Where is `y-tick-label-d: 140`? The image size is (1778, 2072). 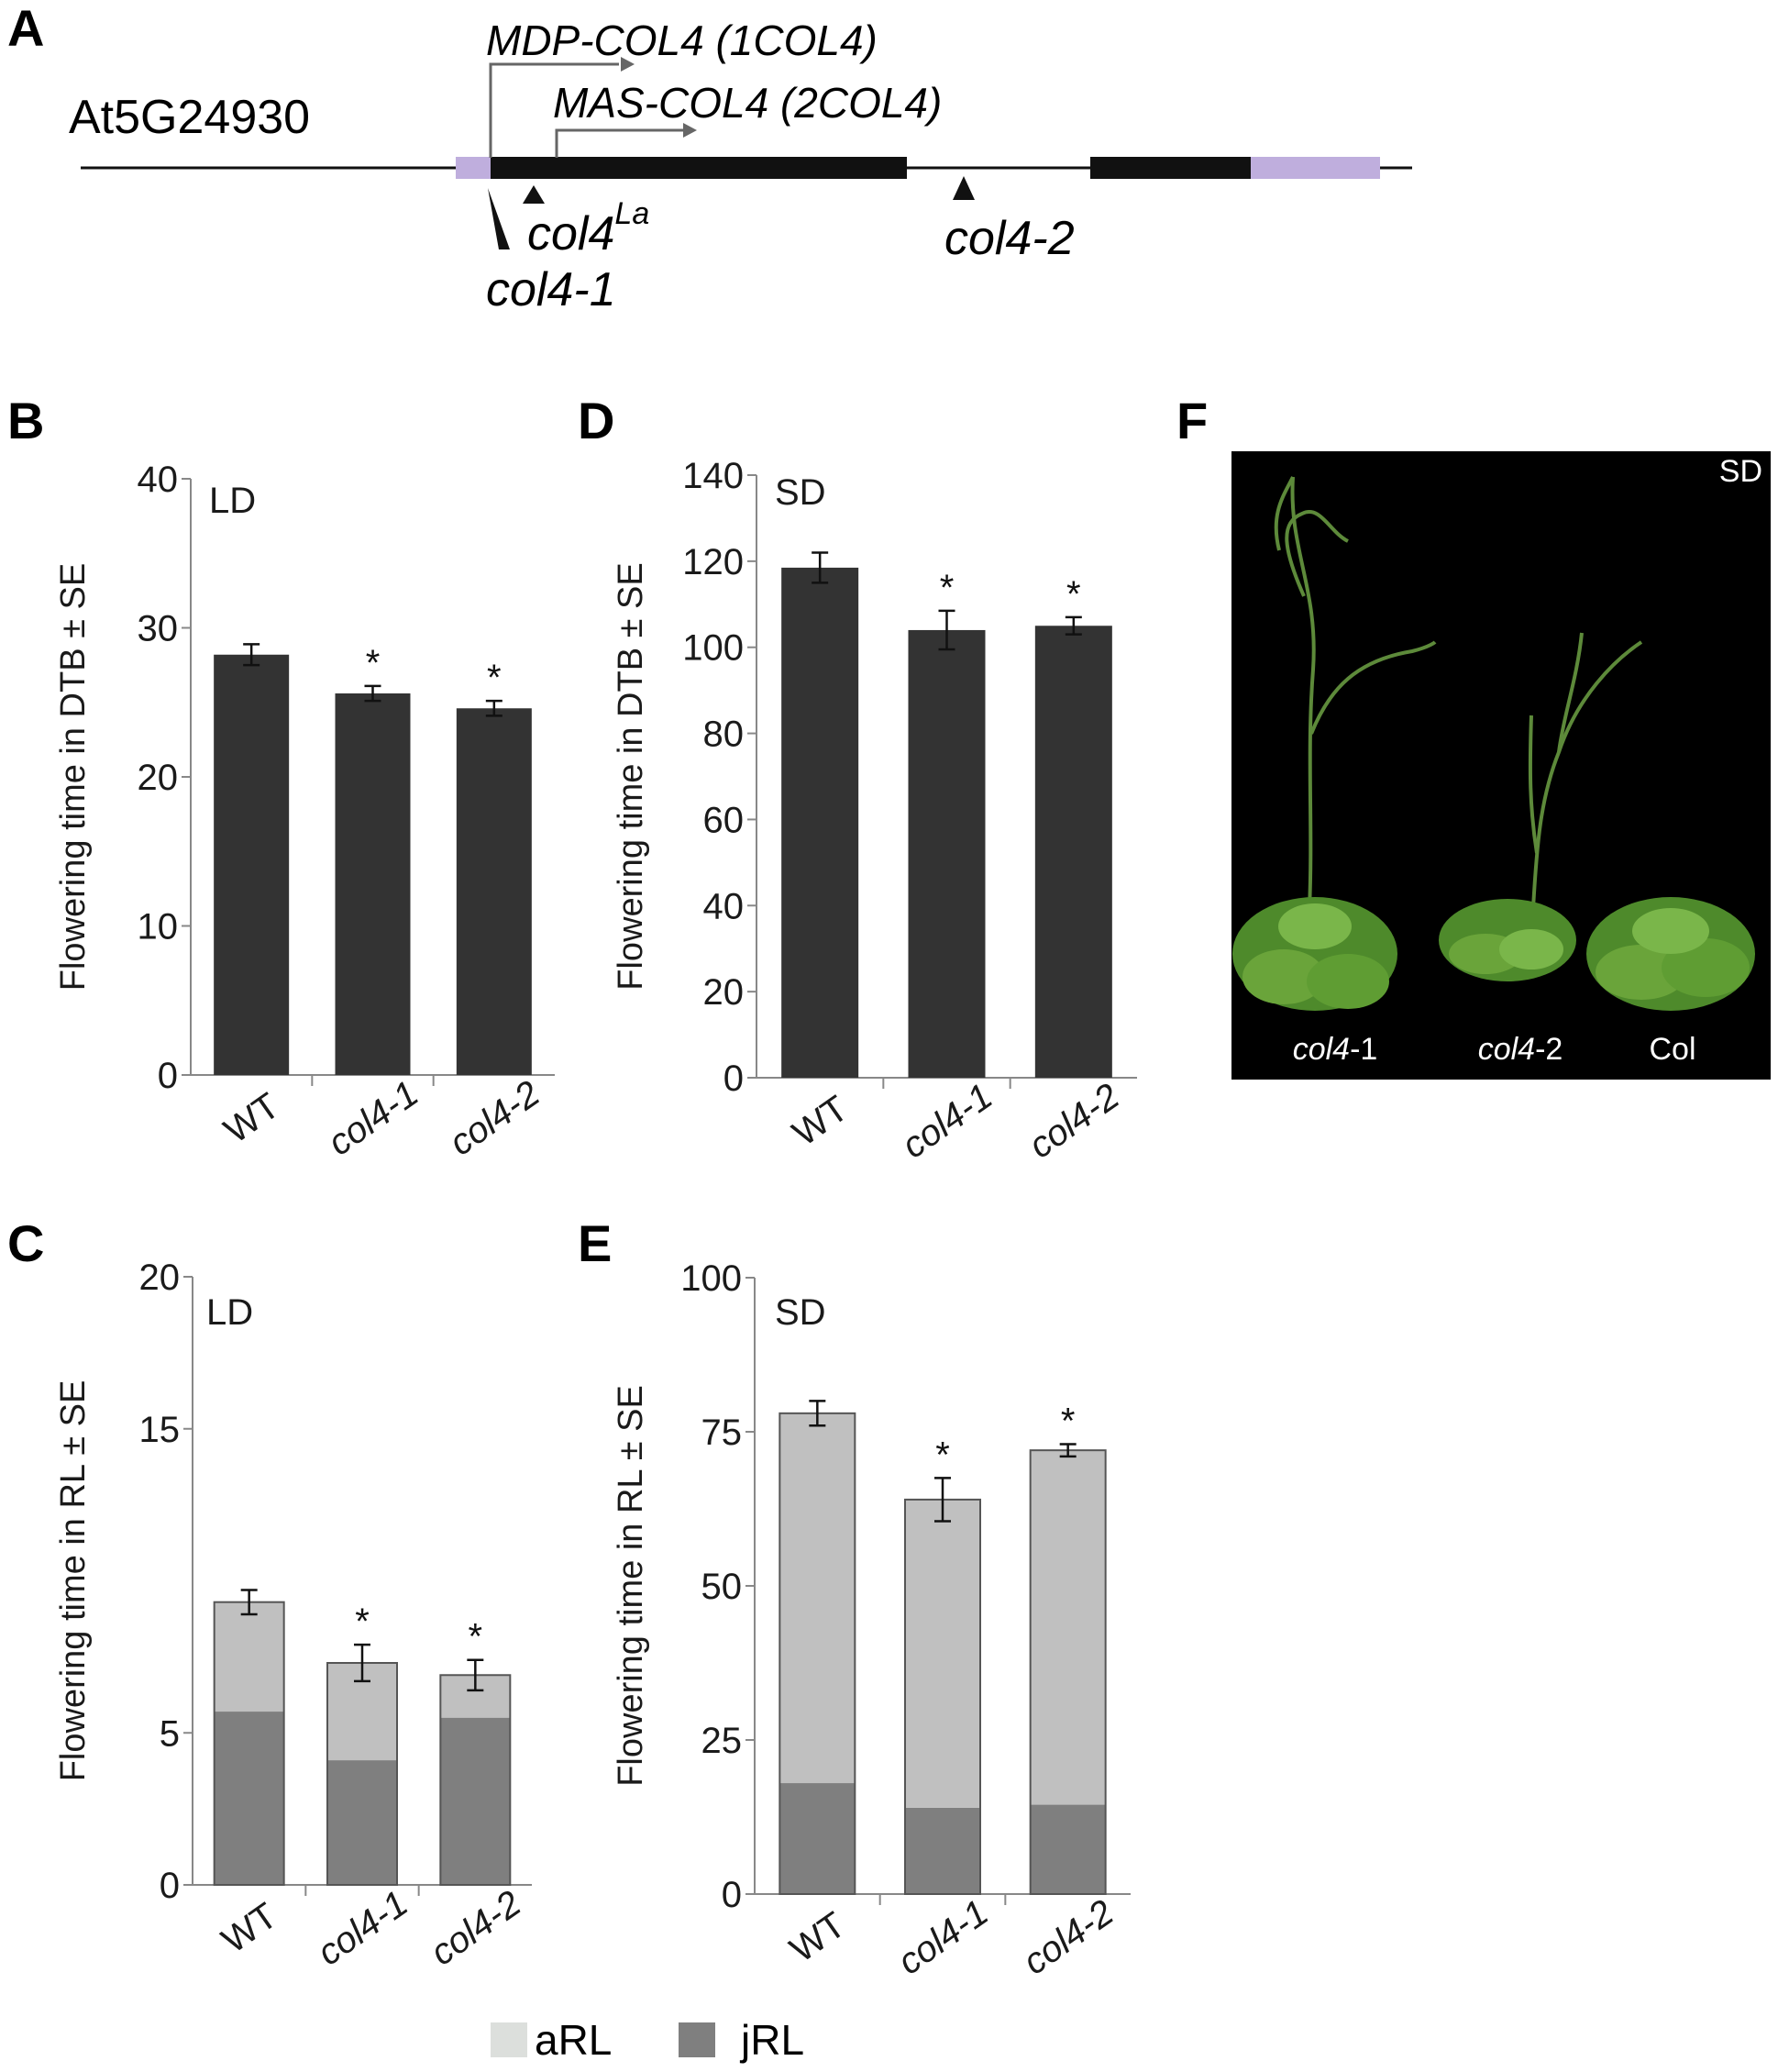 y-tick-label-d: 140 is located at coordinates (713, 476).